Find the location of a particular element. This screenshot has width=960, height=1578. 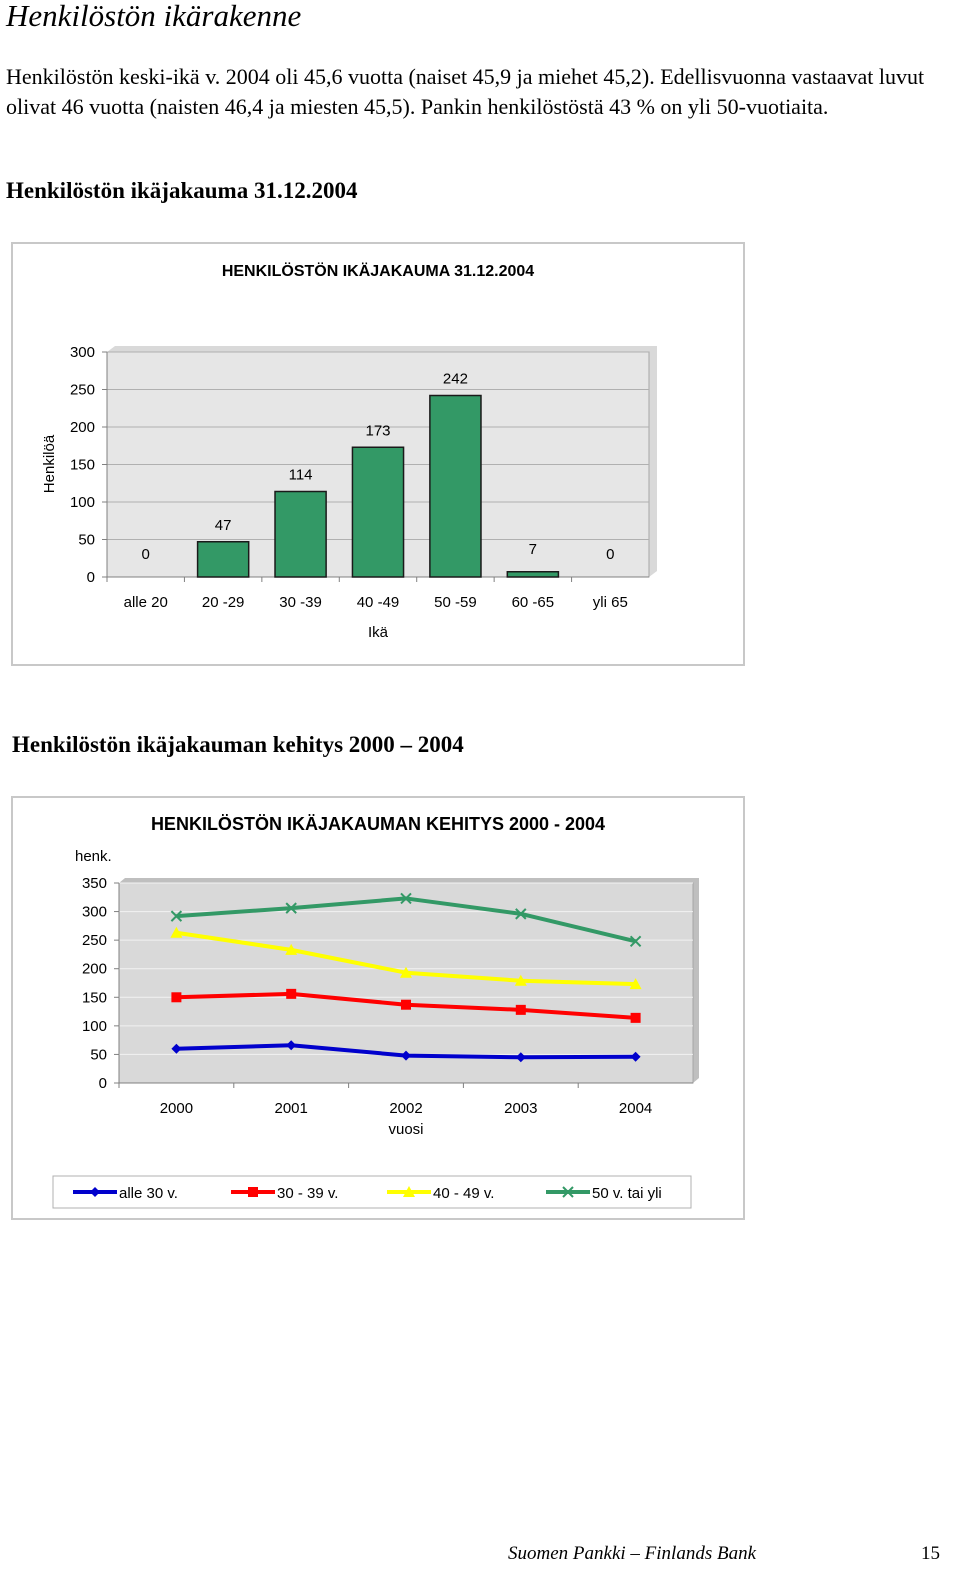

footer-text: Suomen Pankki – Finlands Bank is located at coordinates (632, 1553).